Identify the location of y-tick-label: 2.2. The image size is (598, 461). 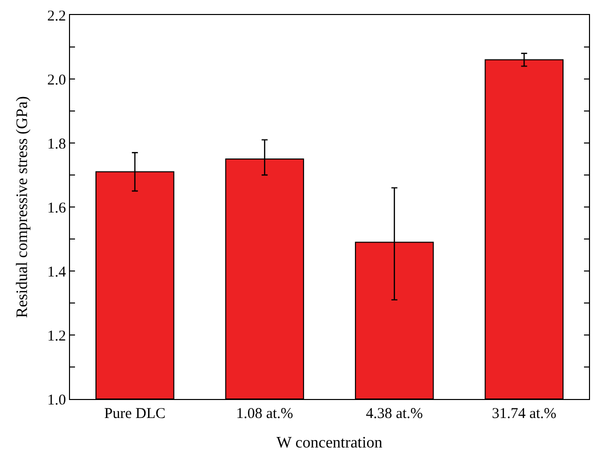
(56, 16).